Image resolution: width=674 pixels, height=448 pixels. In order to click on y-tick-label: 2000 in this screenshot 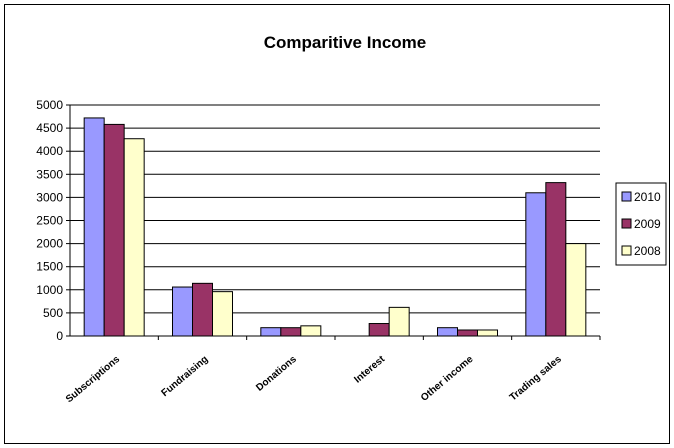, I will do `click(49, 244)`.